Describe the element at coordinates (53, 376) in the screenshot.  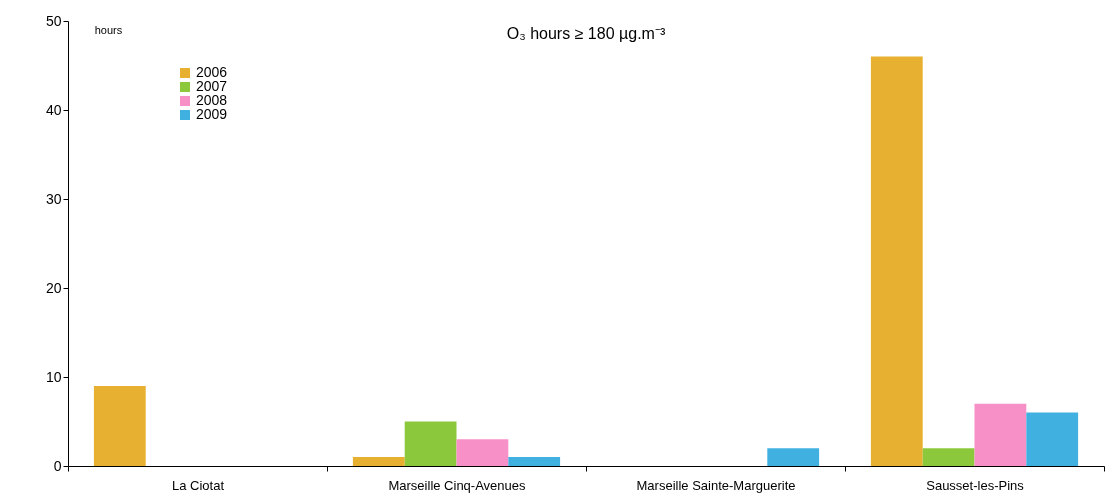
I see `y-tick-label: 10` at that location.